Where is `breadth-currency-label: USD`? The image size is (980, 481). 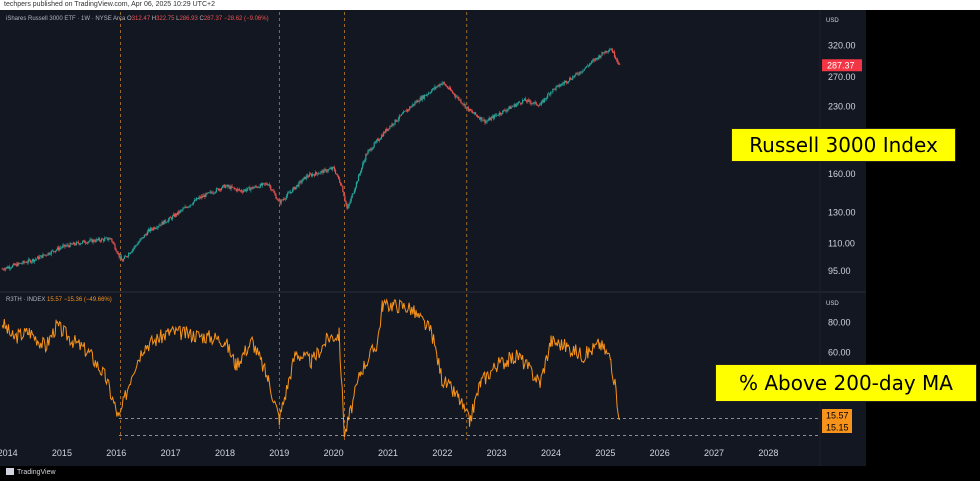
breadth-currency-label: USD is located at coordinates (832, 304).